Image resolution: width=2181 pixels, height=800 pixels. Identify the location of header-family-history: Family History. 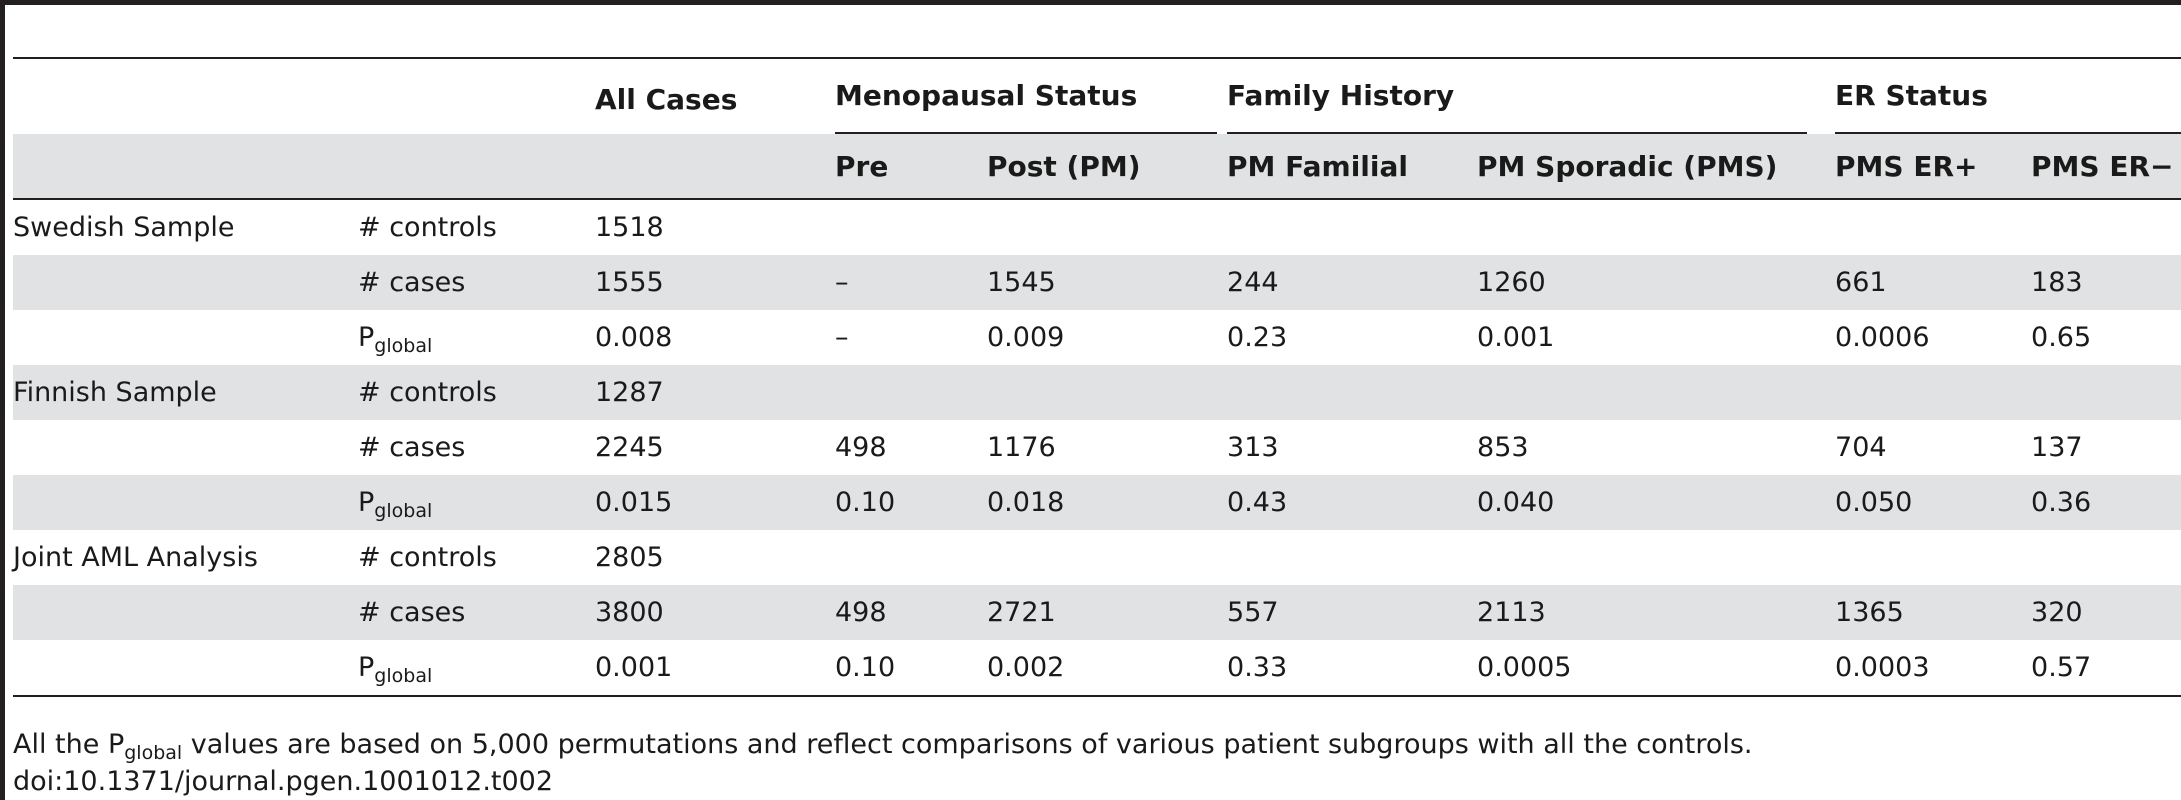
(1531, 96).